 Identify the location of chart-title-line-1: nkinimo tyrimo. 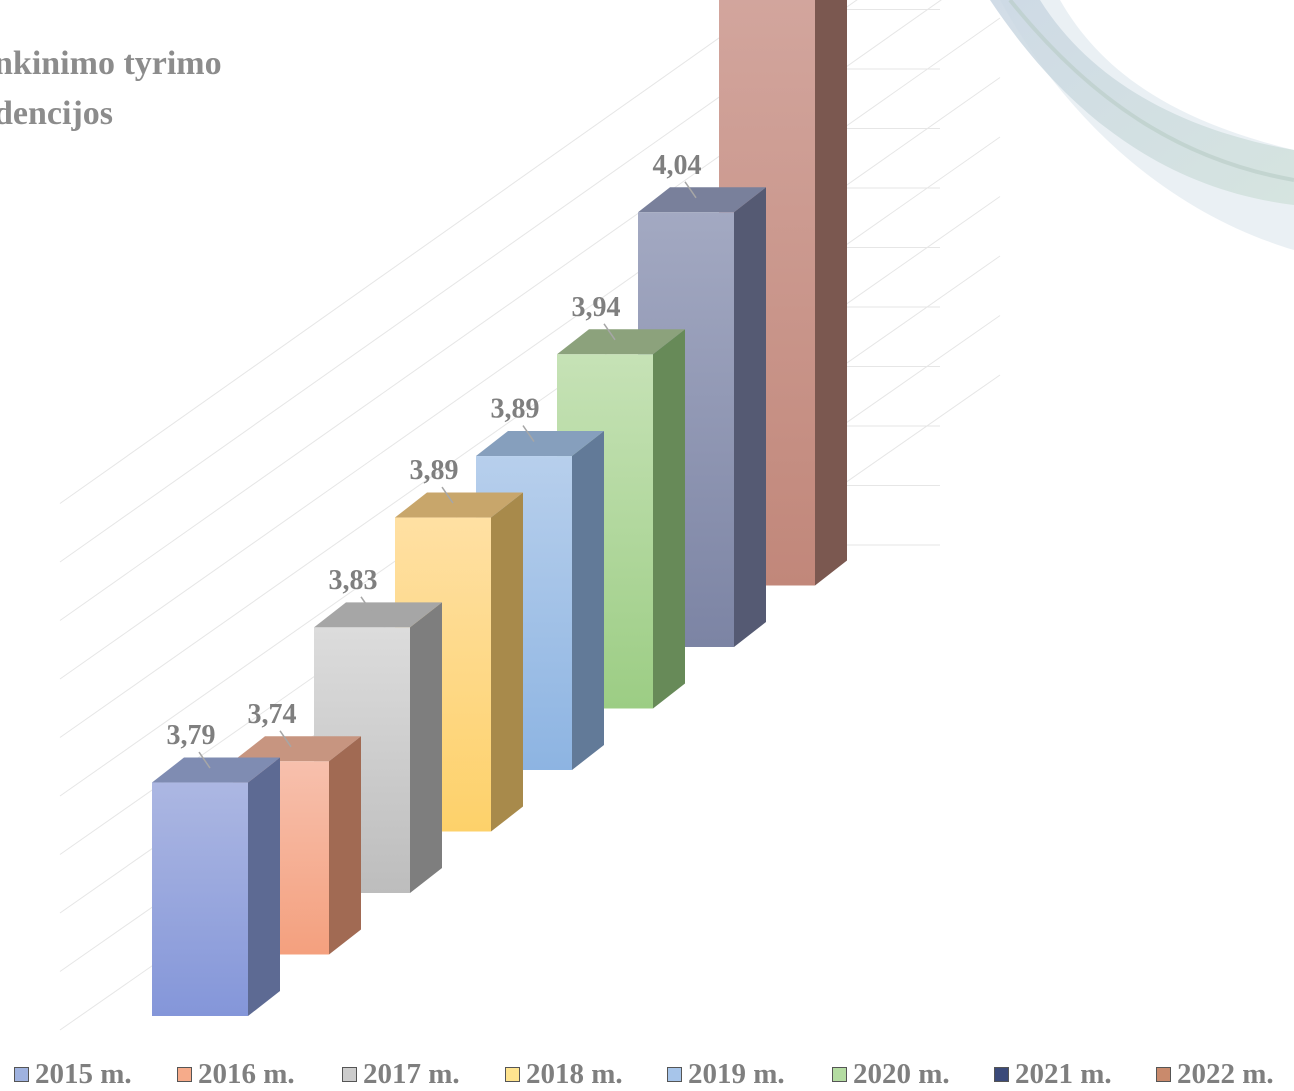
(111, 63).